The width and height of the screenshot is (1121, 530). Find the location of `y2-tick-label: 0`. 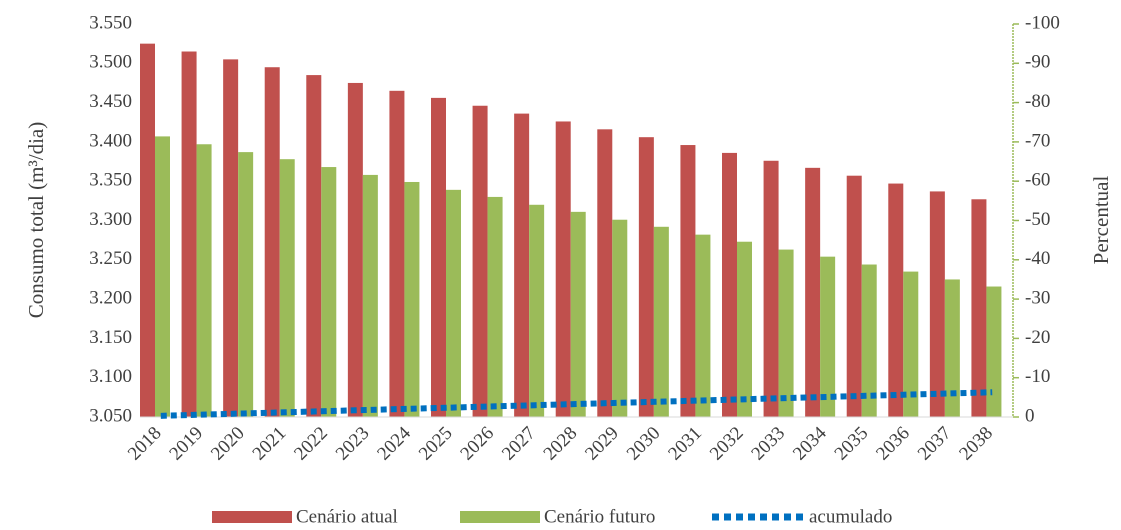

y2-tick-label: 0 is located at coordinates (1030, 415).